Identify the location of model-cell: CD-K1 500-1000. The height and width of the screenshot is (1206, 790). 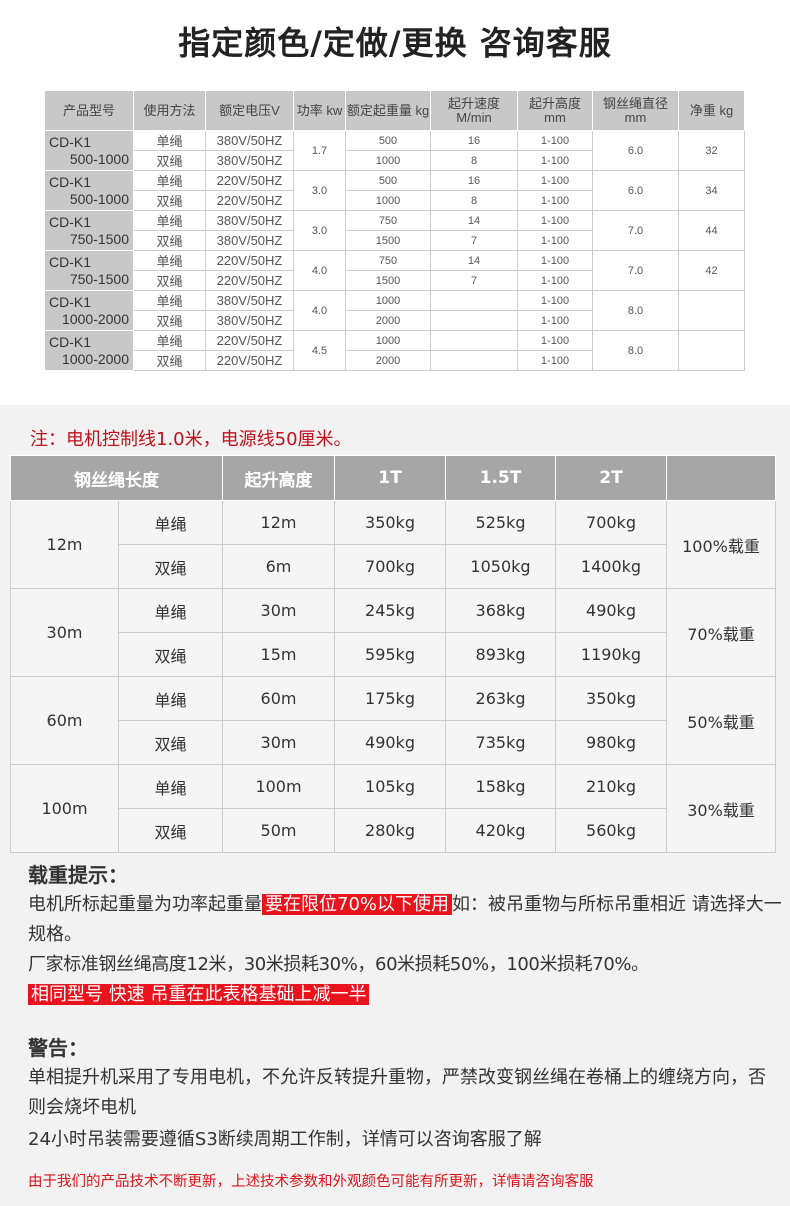
(89, 150).